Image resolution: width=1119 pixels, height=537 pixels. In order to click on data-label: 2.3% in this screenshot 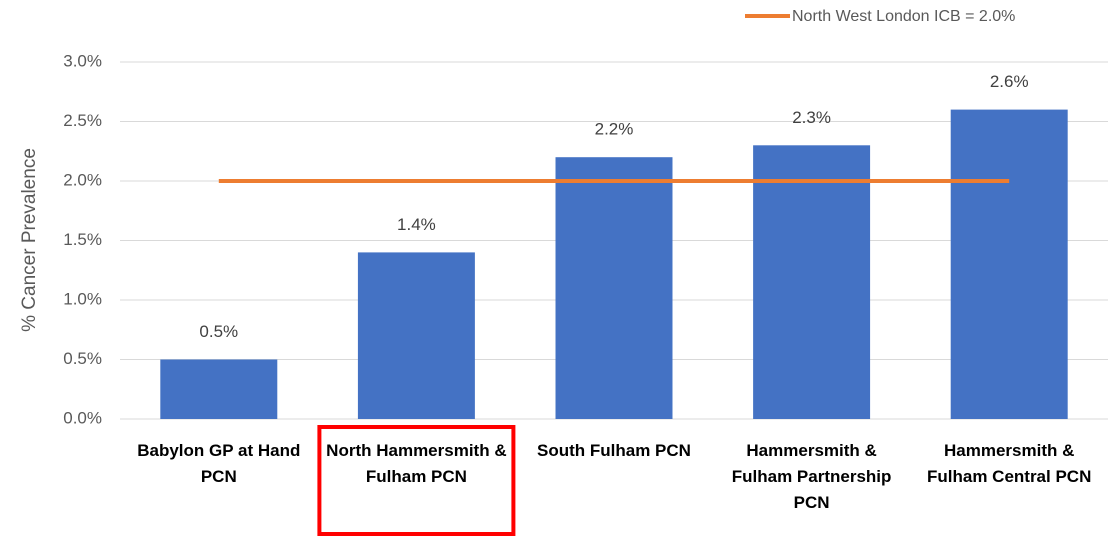, I will do `click(811, 117)`.